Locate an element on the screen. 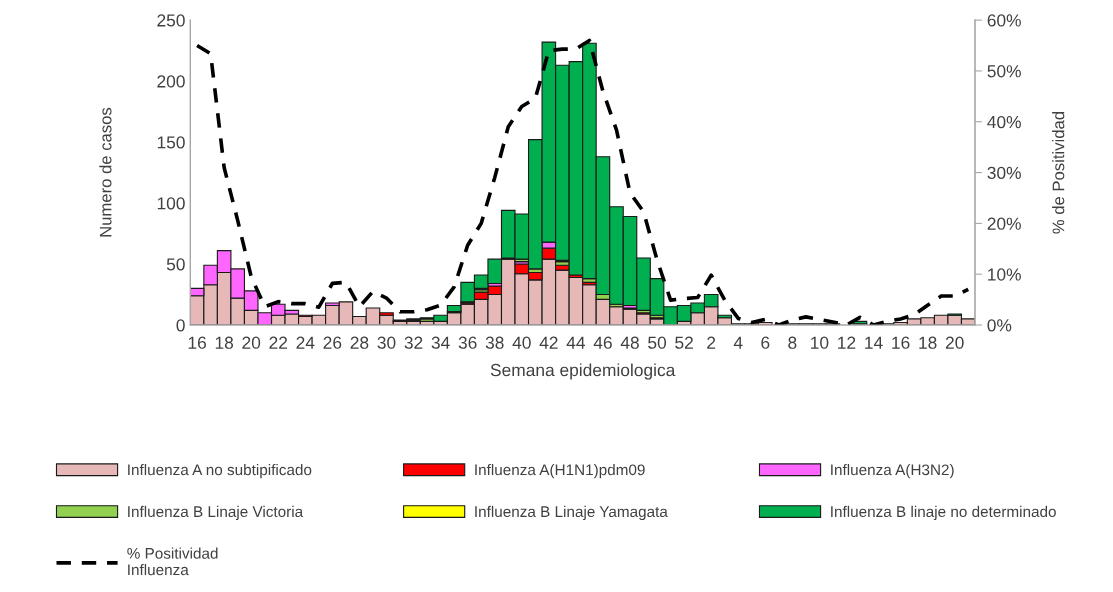 The height and width of the screenshot is (592, 1113). legend-label: Influenza B Linaje Victoria is located at coordinates (216, 513).